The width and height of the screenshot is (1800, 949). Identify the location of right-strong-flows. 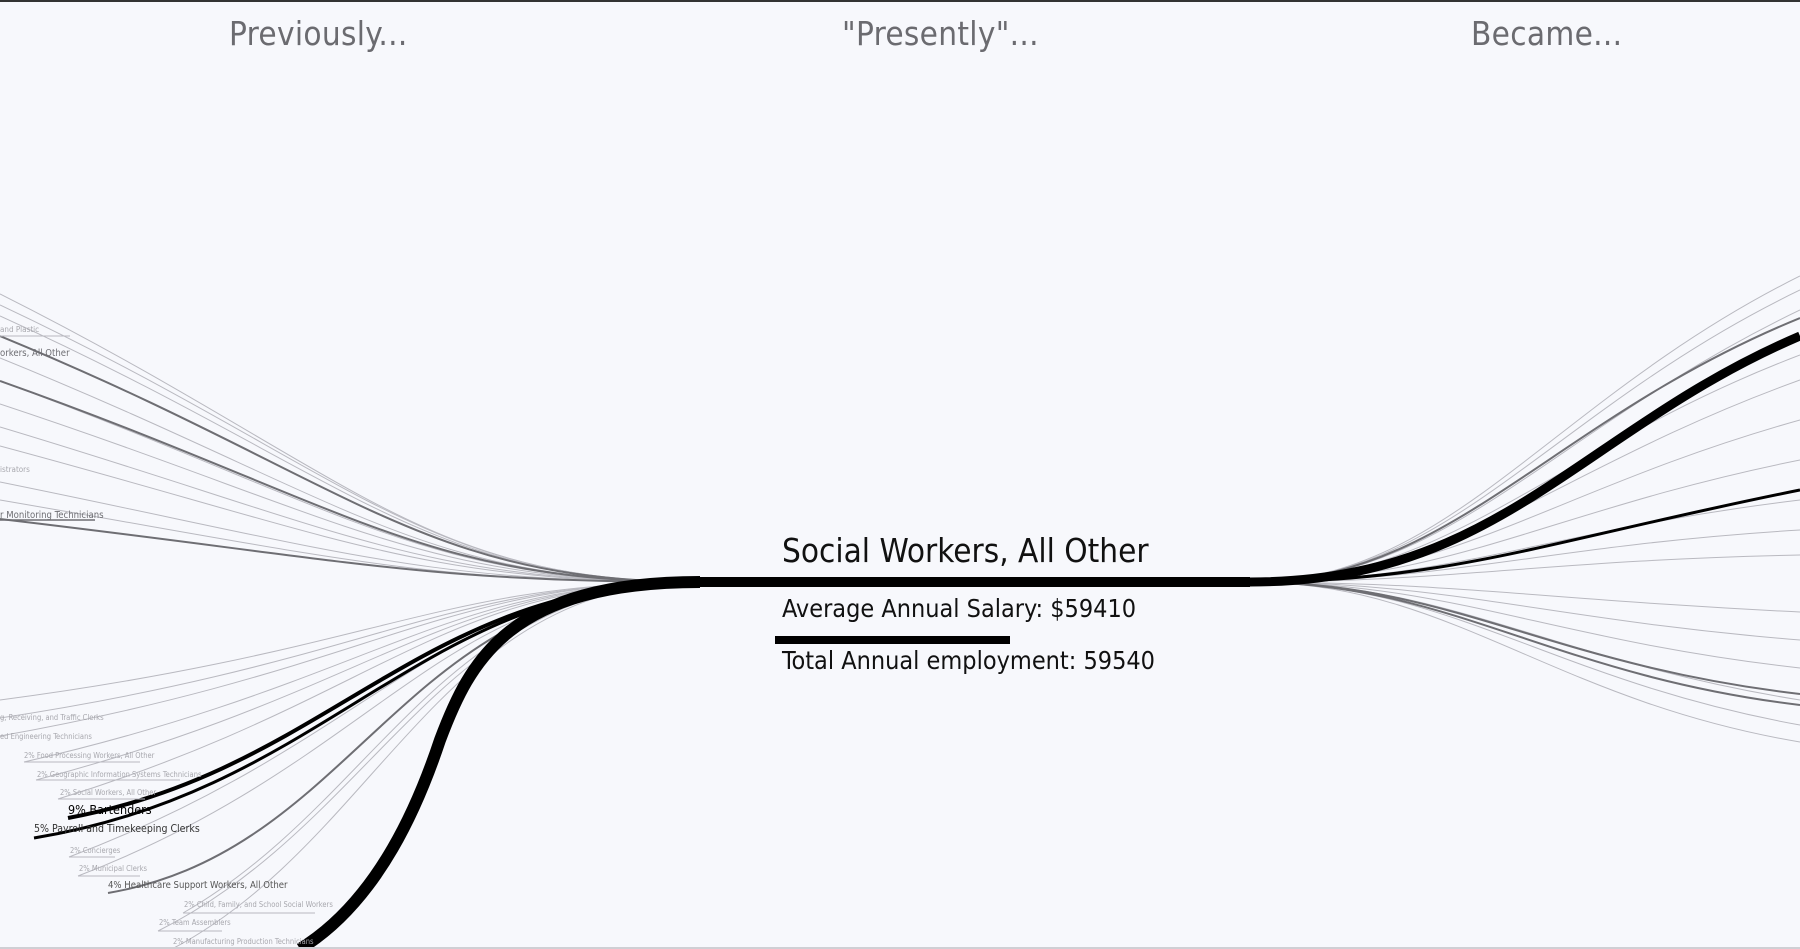
(1524, 459).